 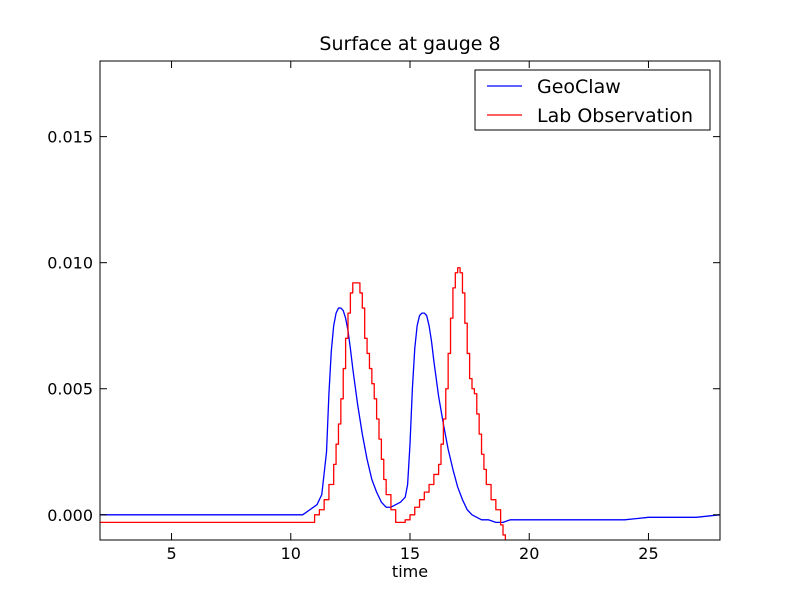 I want to click on y-tick-label: 0.005, so click(x=70, y=389).